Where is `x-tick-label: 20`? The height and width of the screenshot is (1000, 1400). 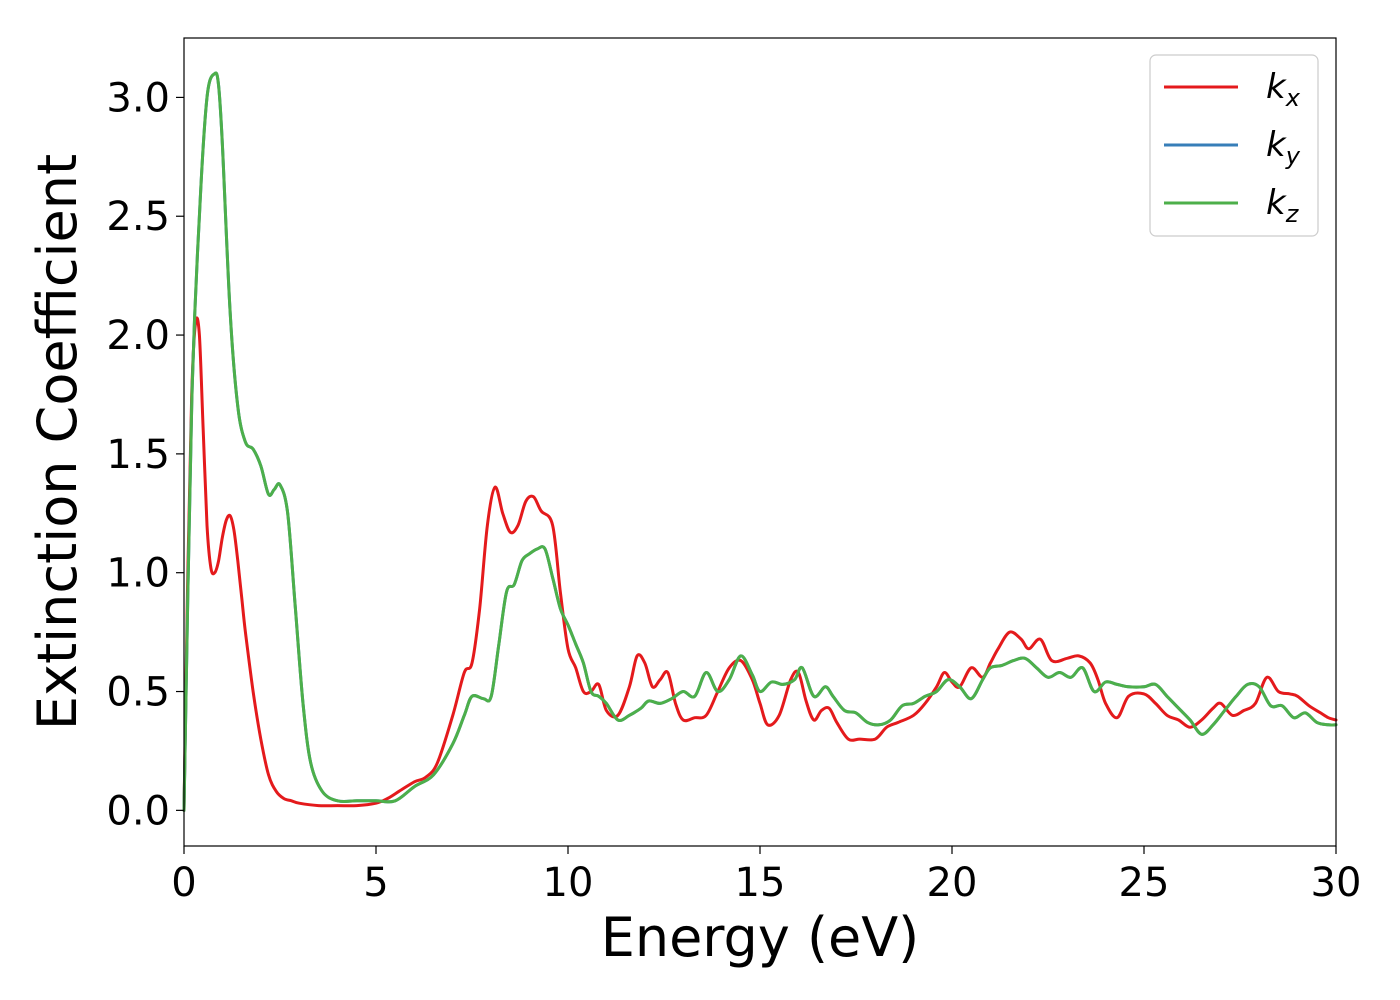
x-tick-label: 20 is located at coordinates (952, 883).